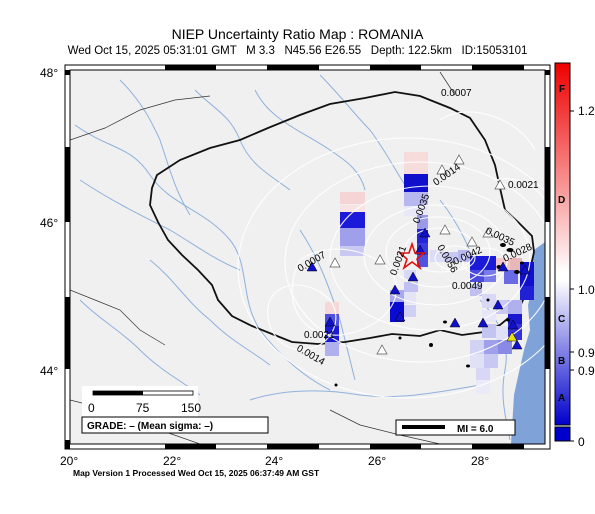 The height and width of the screenshot is (514, 595). Describe the element at coordinates (49, 371) in the screenshot. I see `lat-label: 44°` at that location.